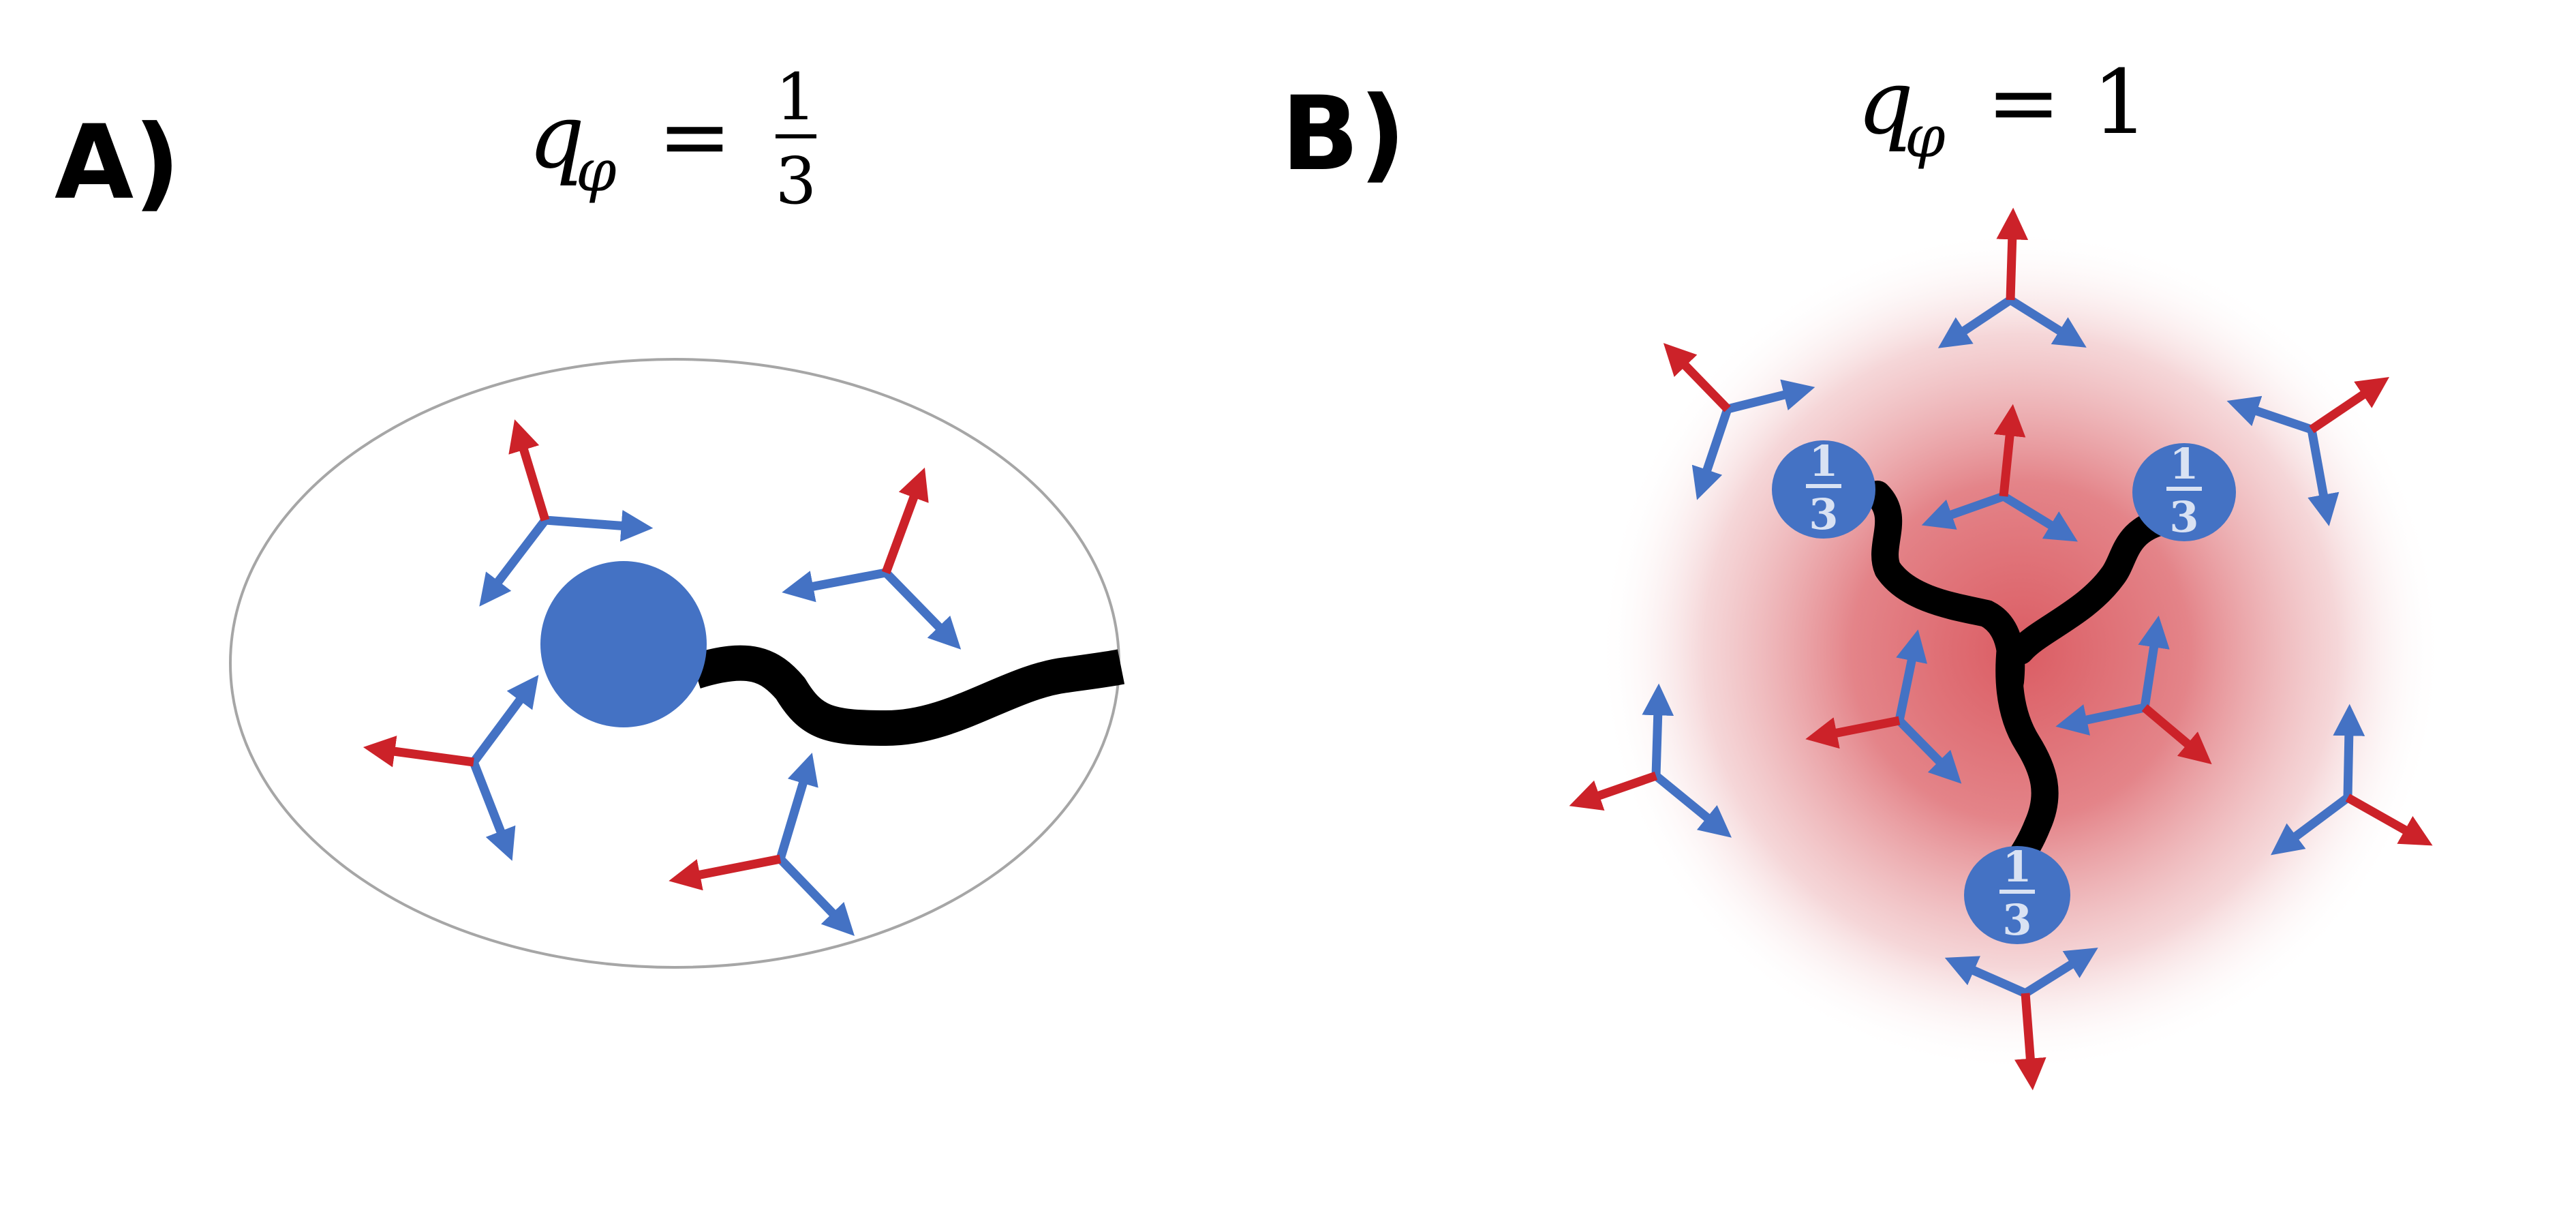 The width and height of the screenshot is (2576, 1208). Describe the element at coordinates (796, 181) in the screenshot. I see `charge-denominator: 3` at that location.